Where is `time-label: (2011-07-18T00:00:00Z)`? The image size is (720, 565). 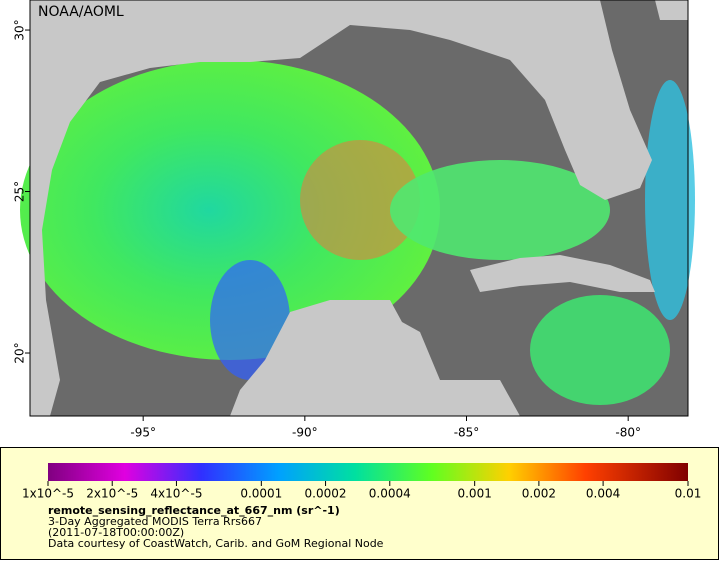
time-label: (2011-07-18T00:00:00Z) is located at coordinates (116, 532).